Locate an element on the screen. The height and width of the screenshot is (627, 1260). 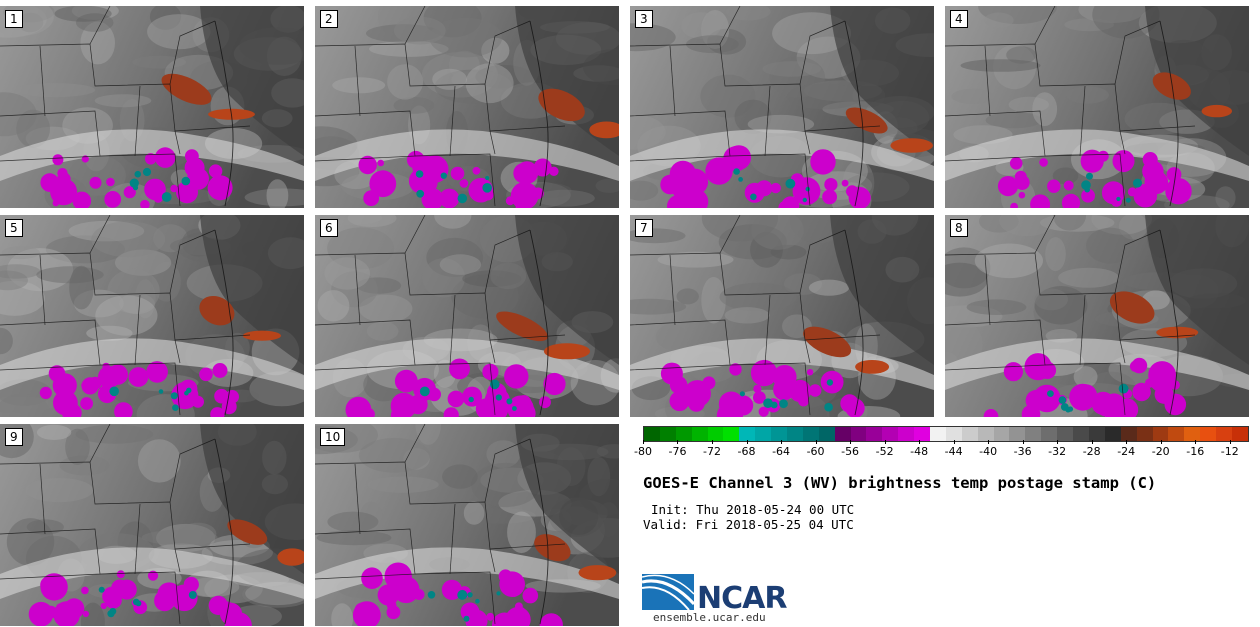
colorbar-tick-label: -52 is located at coordinates (885, 449).